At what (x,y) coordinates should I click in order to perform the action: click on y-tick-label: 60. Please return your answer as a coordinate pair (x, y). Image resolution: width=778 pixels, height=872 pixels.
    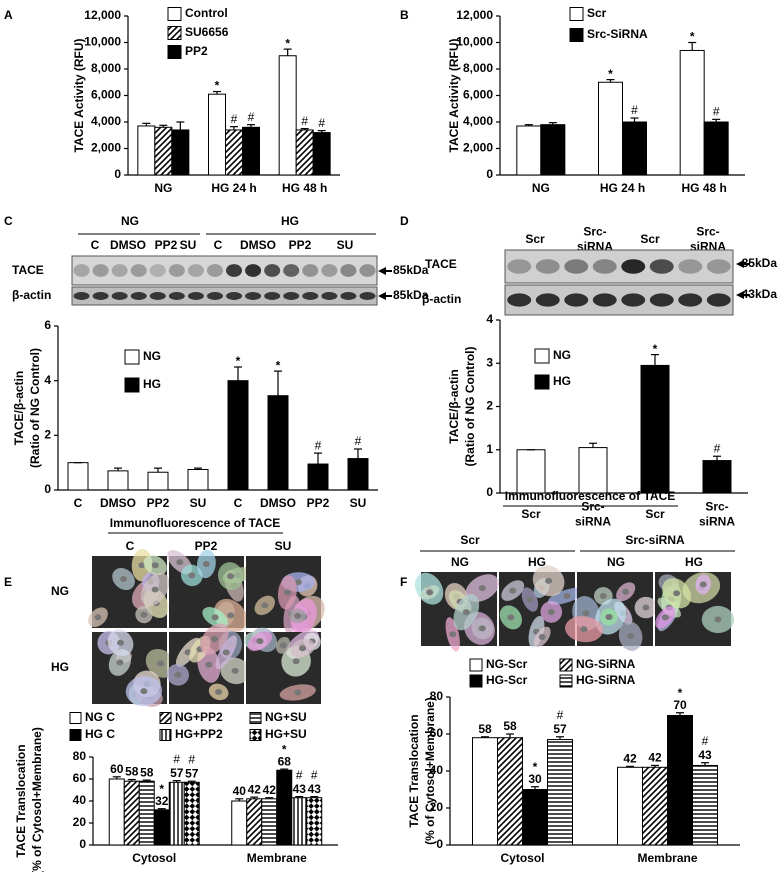
    Looking at the image, I should click on (80, 778).